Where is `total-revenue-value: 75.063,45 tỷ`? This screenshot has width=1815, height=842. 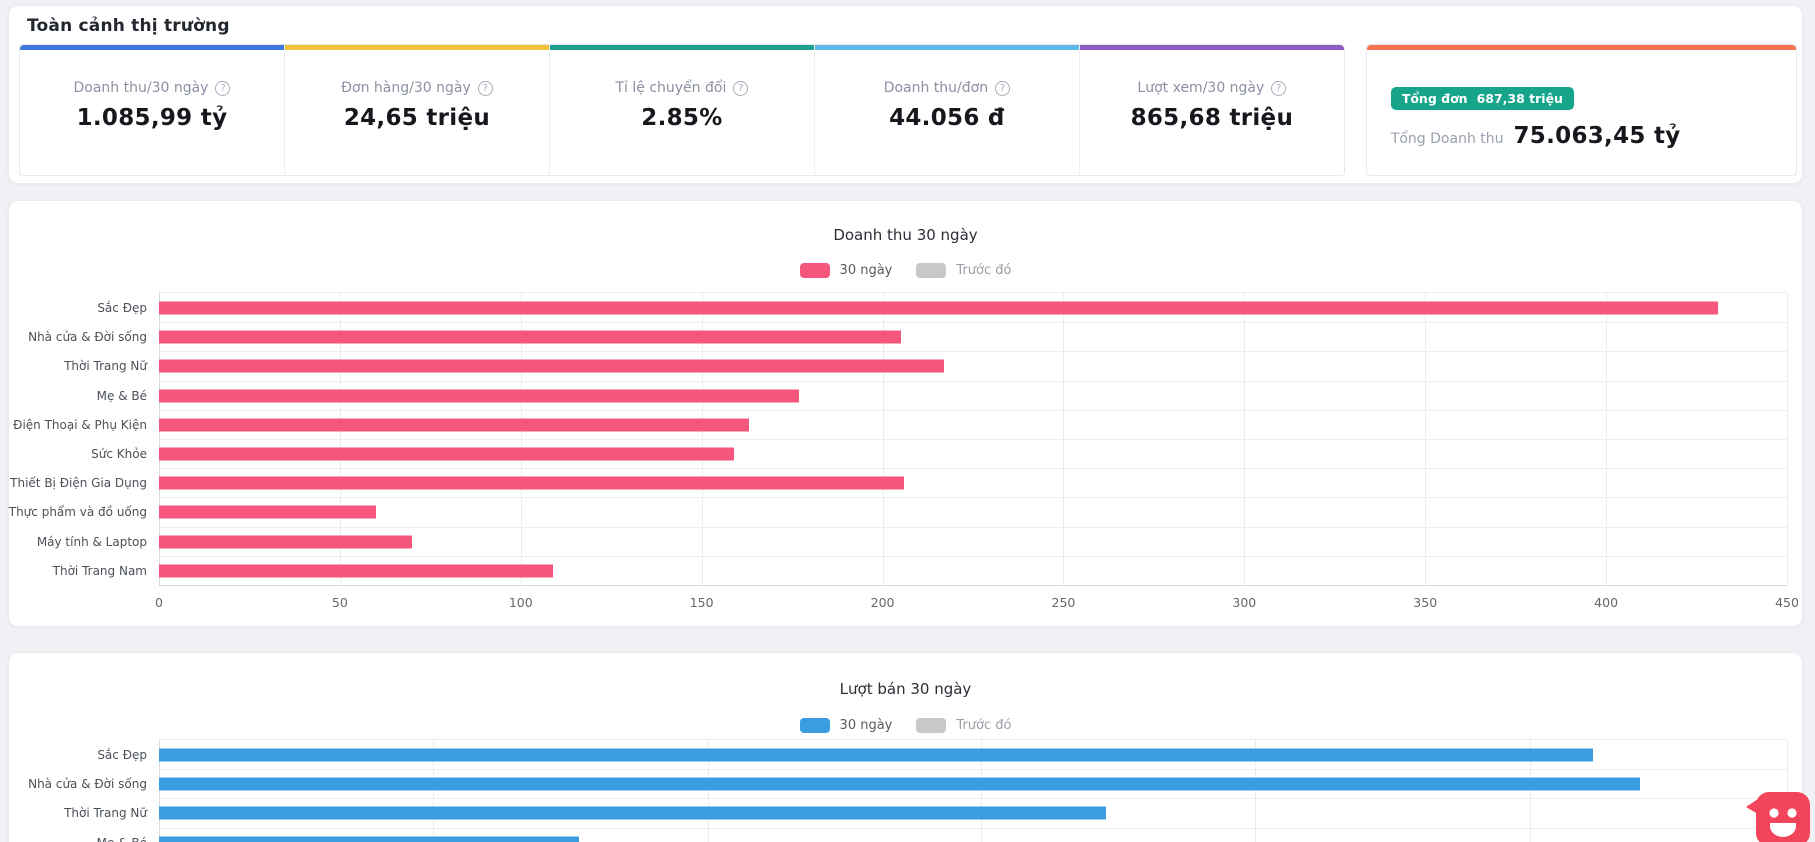 total-revenue-value: 75.063,45 tỷ is located at coordinates (1597, 136).